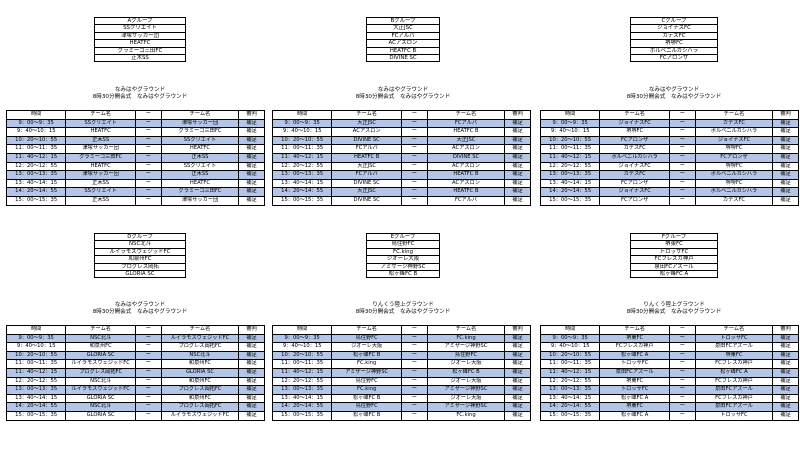  Describe the element at coordinates (634, 390) in the screenshot. I see `home-team: トロッサFC` at that location.